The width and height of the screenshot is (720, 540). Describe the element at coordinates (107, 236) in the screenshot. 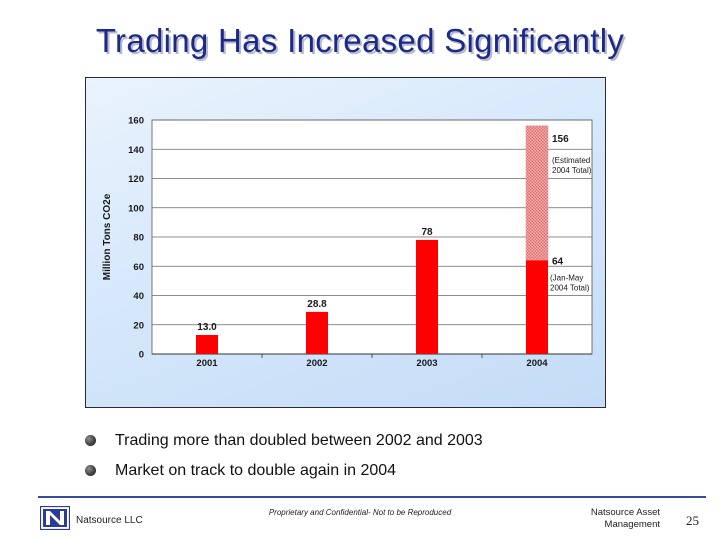

I see `y-axis-label: Million Tons CO2e` at that location.